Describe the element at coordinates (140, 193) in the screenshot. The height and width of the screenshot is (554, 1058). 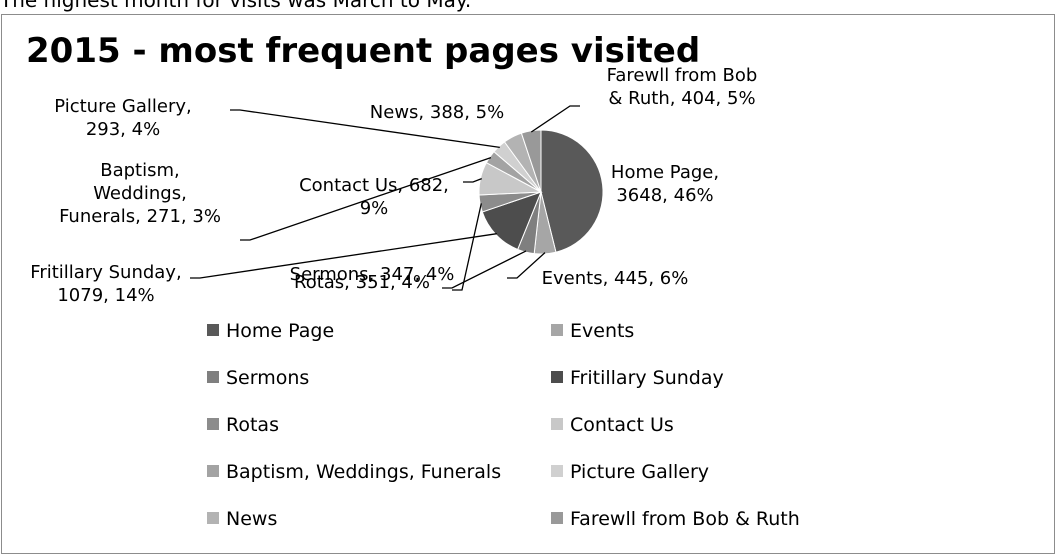
I see `data-label-baptism-weddings-funerals: Baptism, Weddings, Funerals, 271, 3%` at that location.